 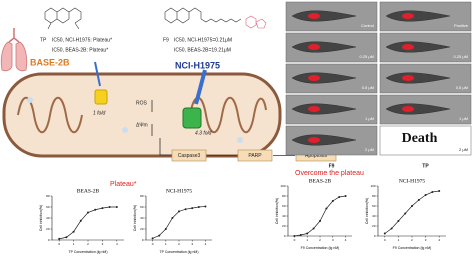 What do you see at coordinates (165, 147) in the screenshot?
I see `pathway-connector` at bounding box center [165, 147].